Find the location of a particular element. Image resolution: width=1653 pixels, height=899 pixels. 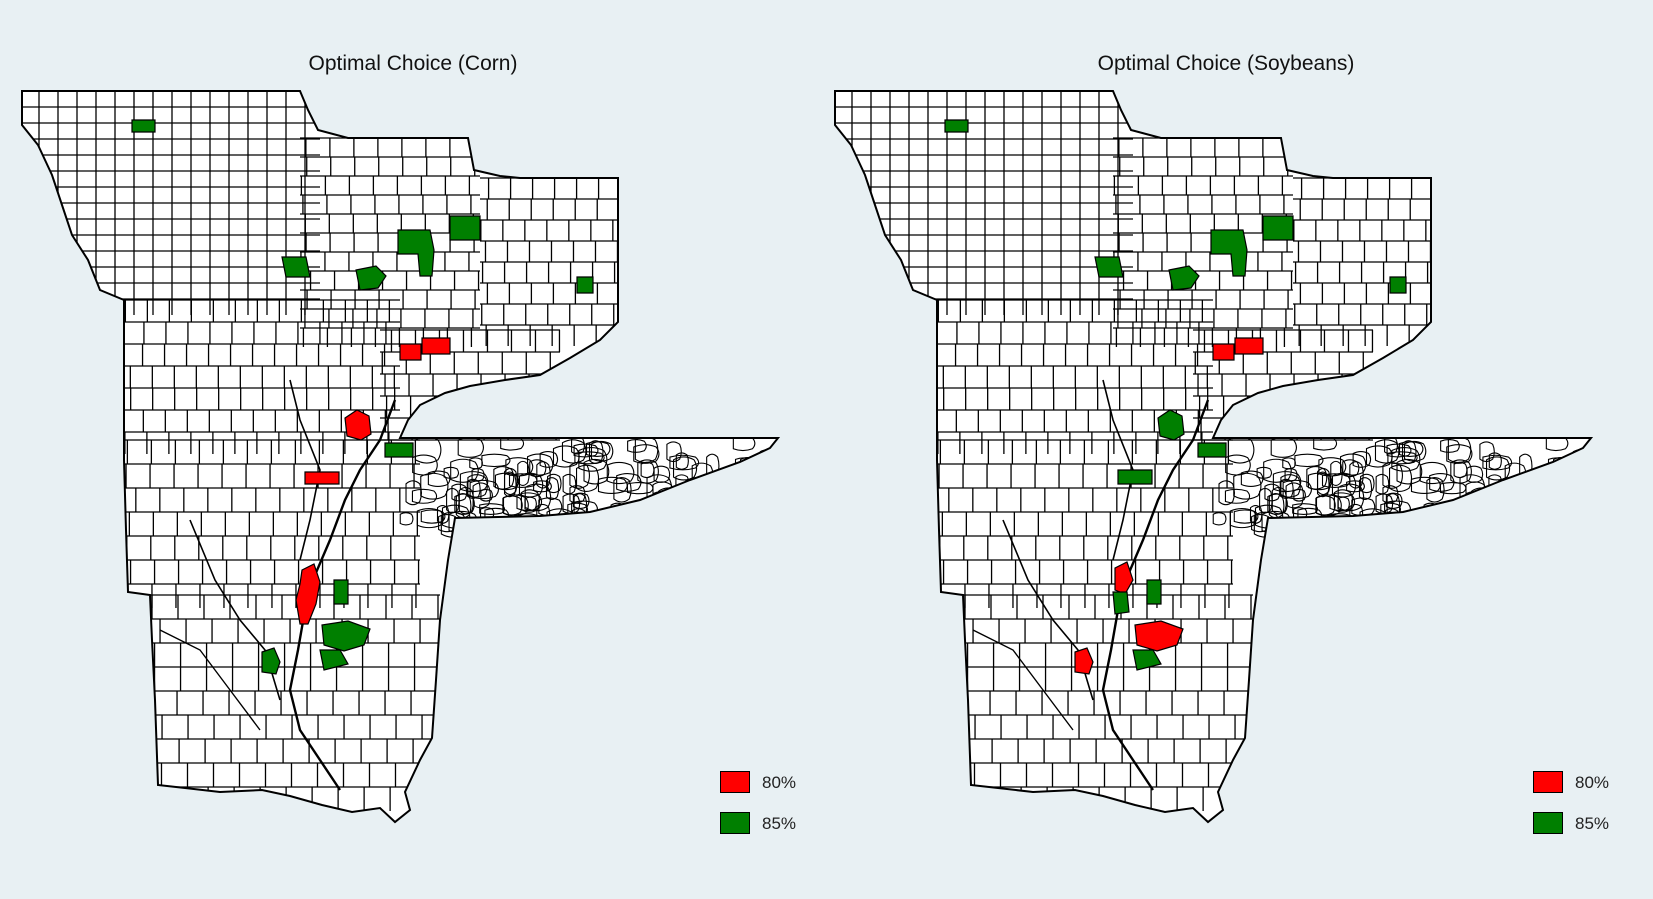

soybean-map-title: Optimal Choice (Soybeans) is located at coordinates (1226, 63).